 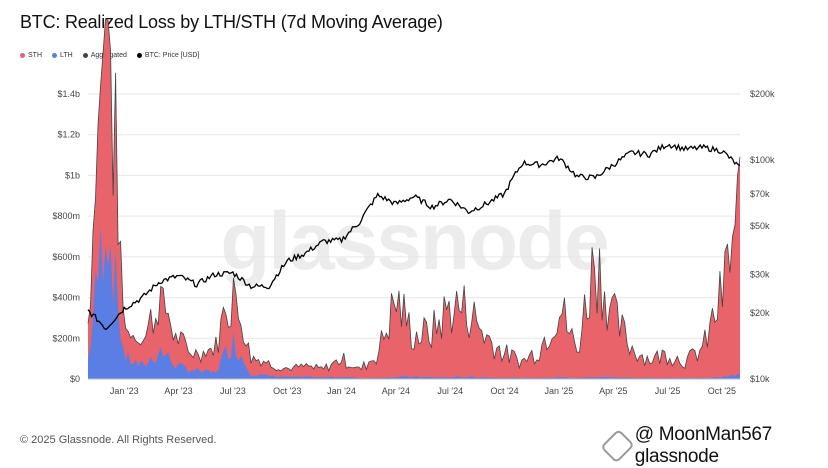 What do you see at coordinates (35, 55) in the screenshot?
I see `legend-label-sth: STH` at bounding box center [35, 55].